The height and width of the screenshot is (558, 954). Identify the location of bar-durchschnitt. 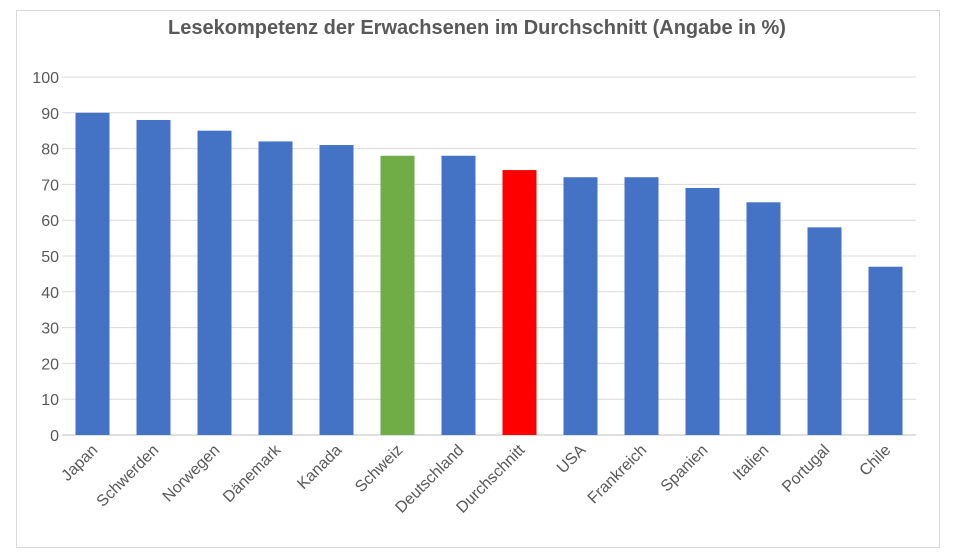
(519, 302).